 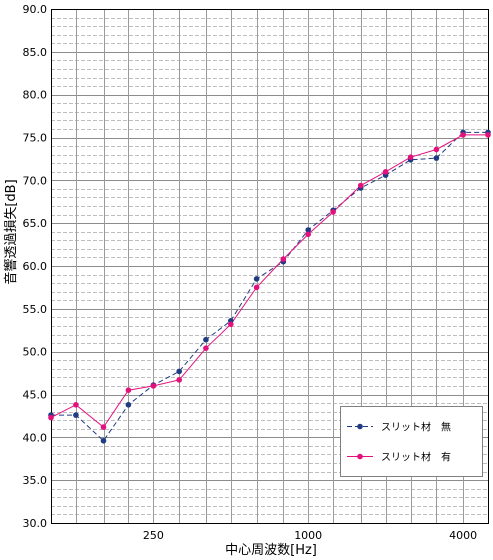 I want to click on y-tick-label: 60.0, so click(x=35, y=266).